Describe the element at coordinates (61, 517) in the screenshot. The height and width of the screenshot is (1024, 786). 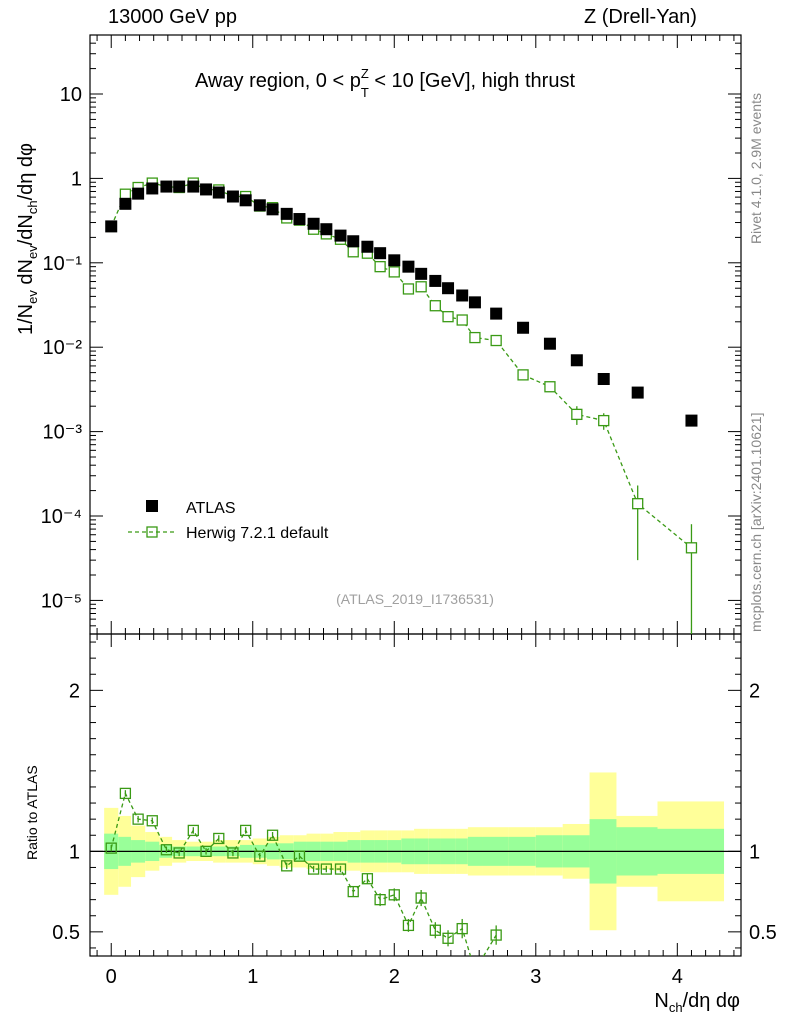
I see `y-tick-label: 10⁻⁴` at that location.